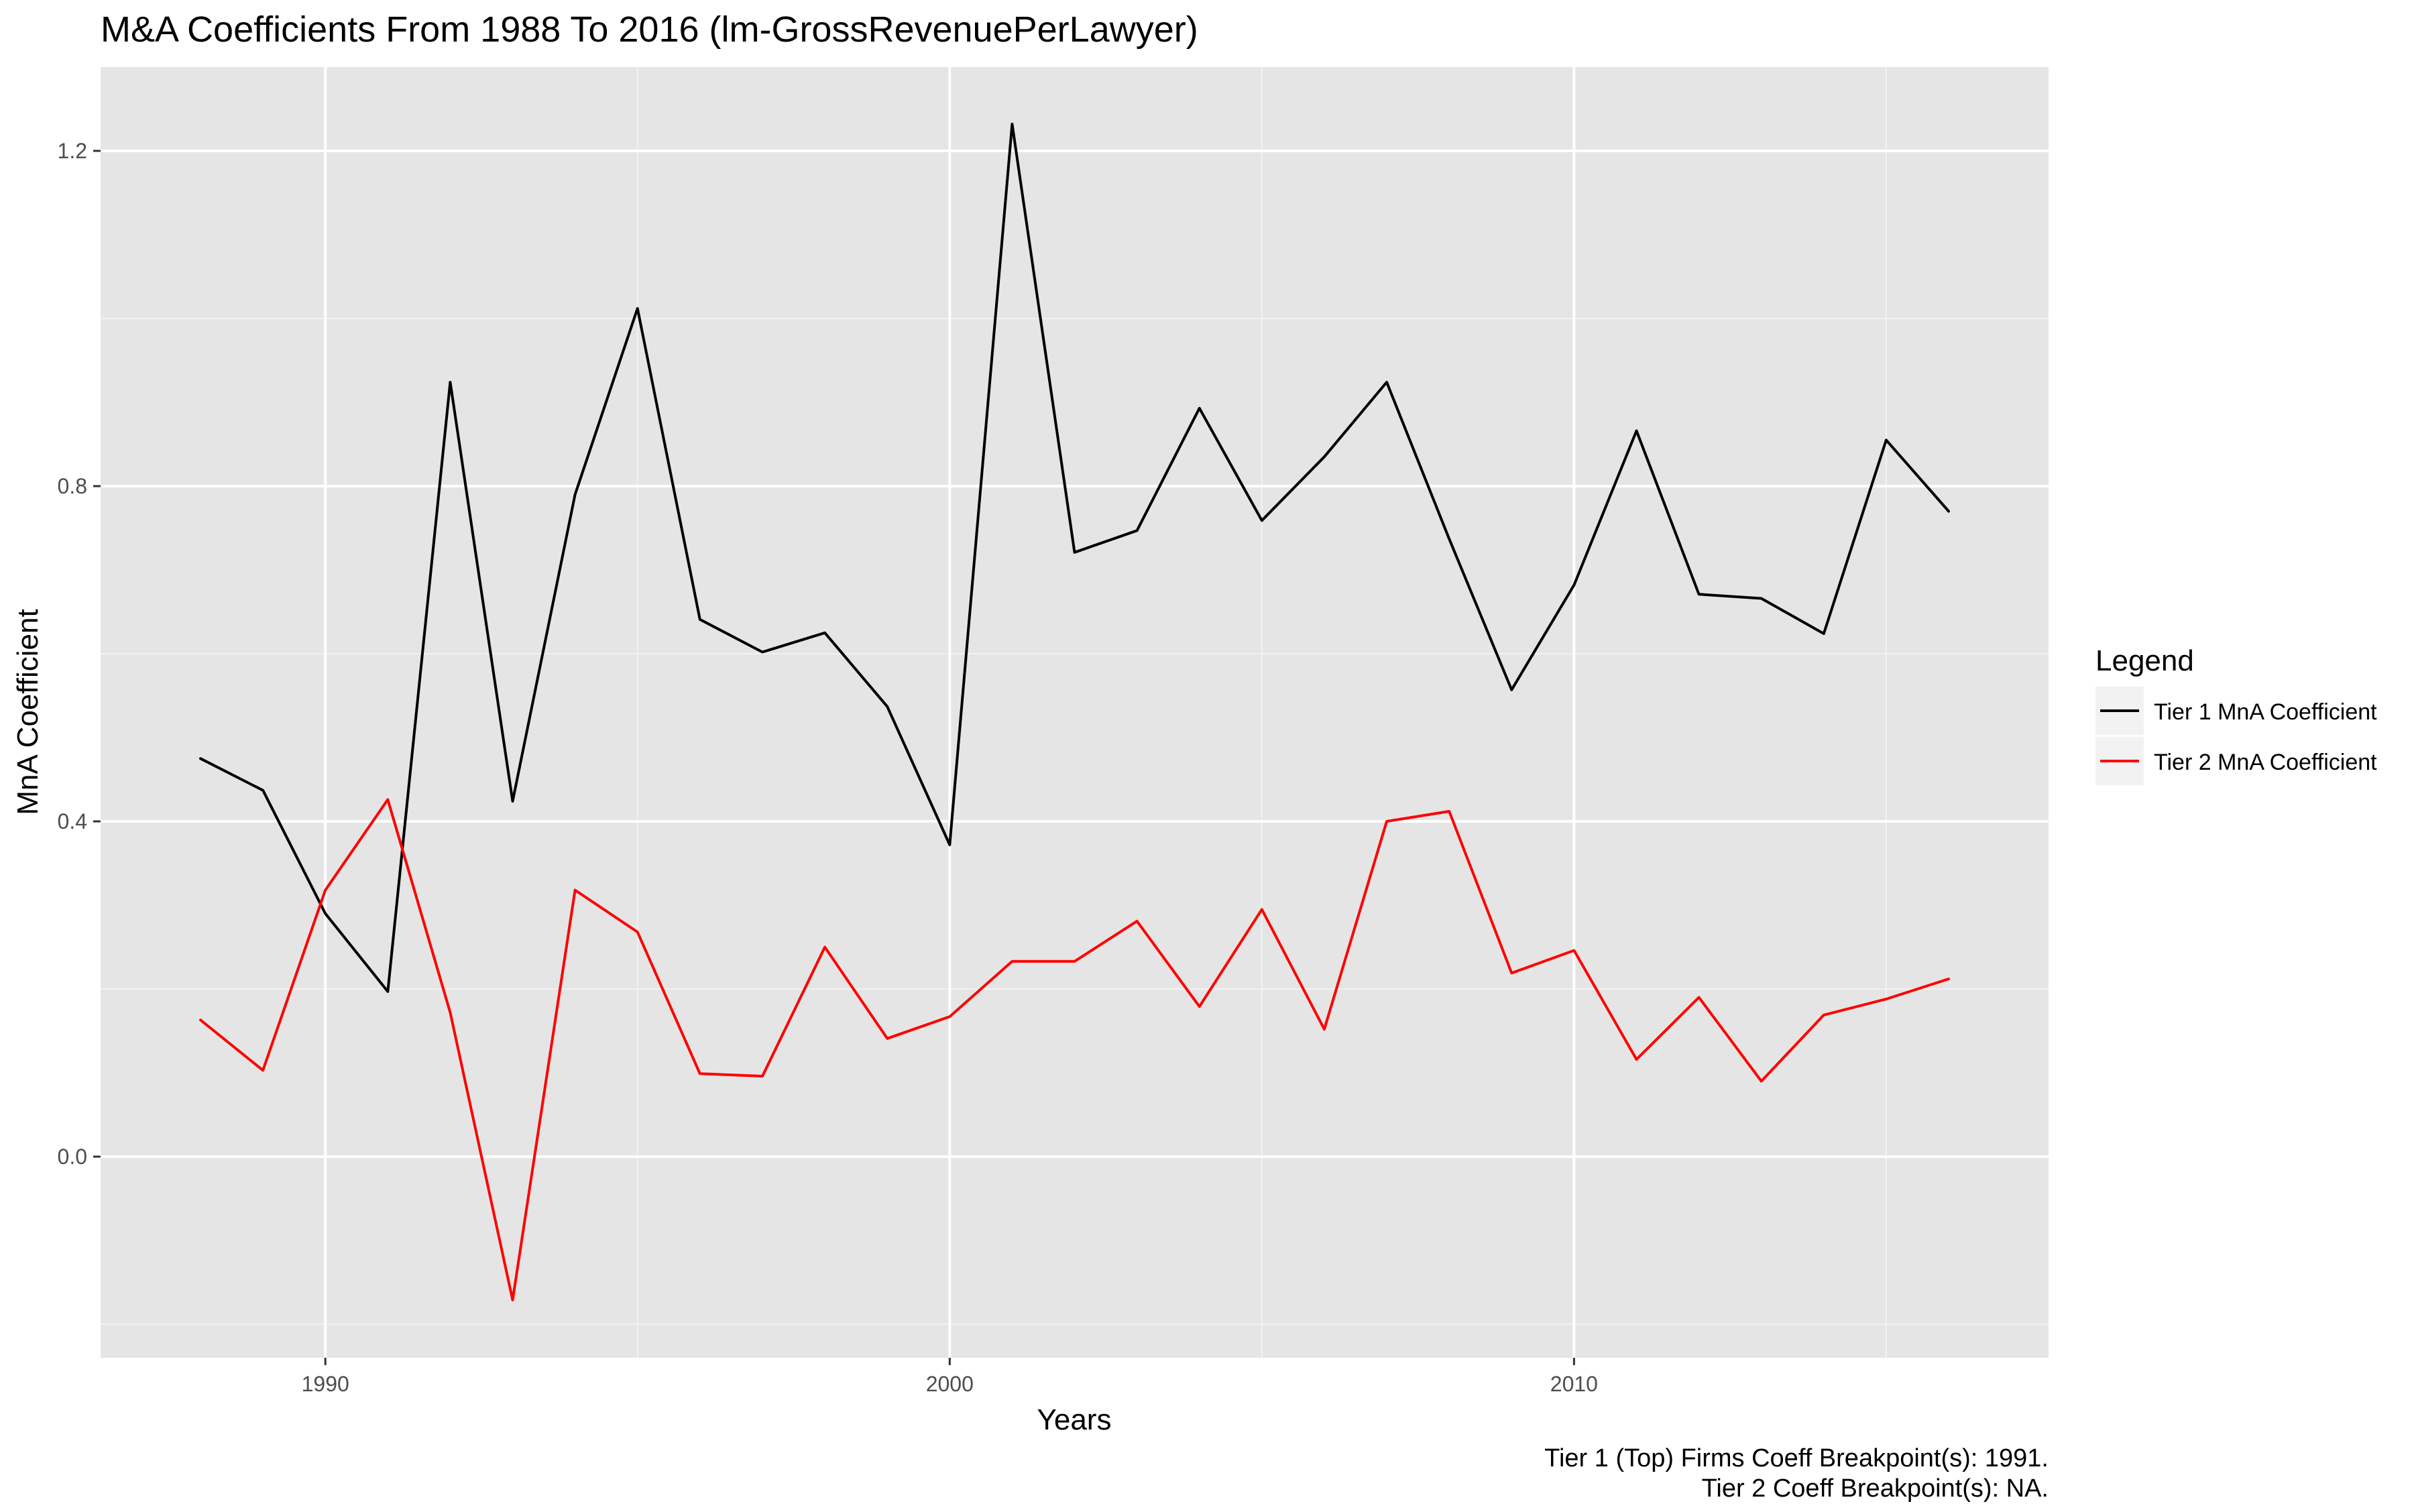 The image size is (2414, 1512). Describe the element at coordinates (72, 1157) in the screenshot. I see `y-tick-label: 0.0` at that location.